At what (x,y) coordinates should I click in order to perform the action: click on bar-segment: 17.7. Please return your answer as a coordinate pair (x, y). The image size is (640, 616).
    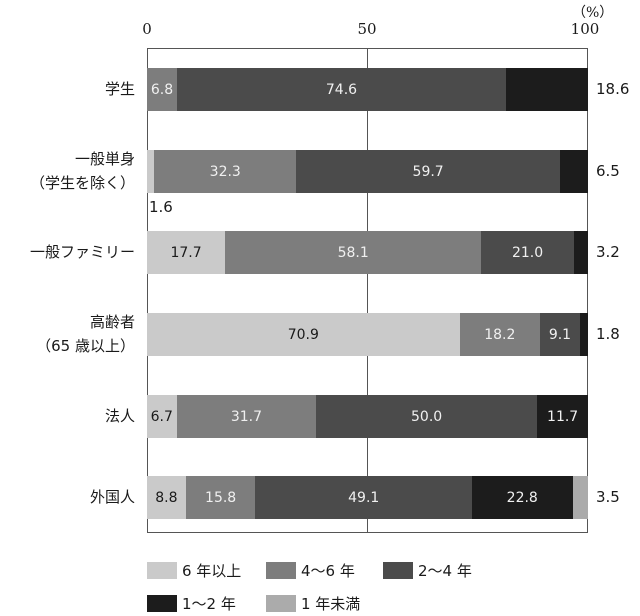
    Looking at the image, I should click on (186, 252).